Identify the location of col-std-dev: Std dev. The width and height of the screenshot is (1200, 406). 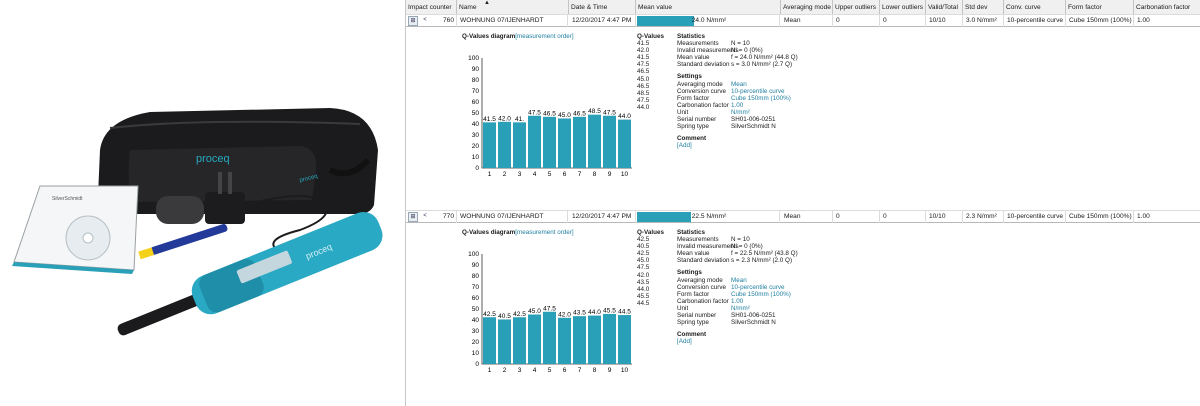
(983, 7).